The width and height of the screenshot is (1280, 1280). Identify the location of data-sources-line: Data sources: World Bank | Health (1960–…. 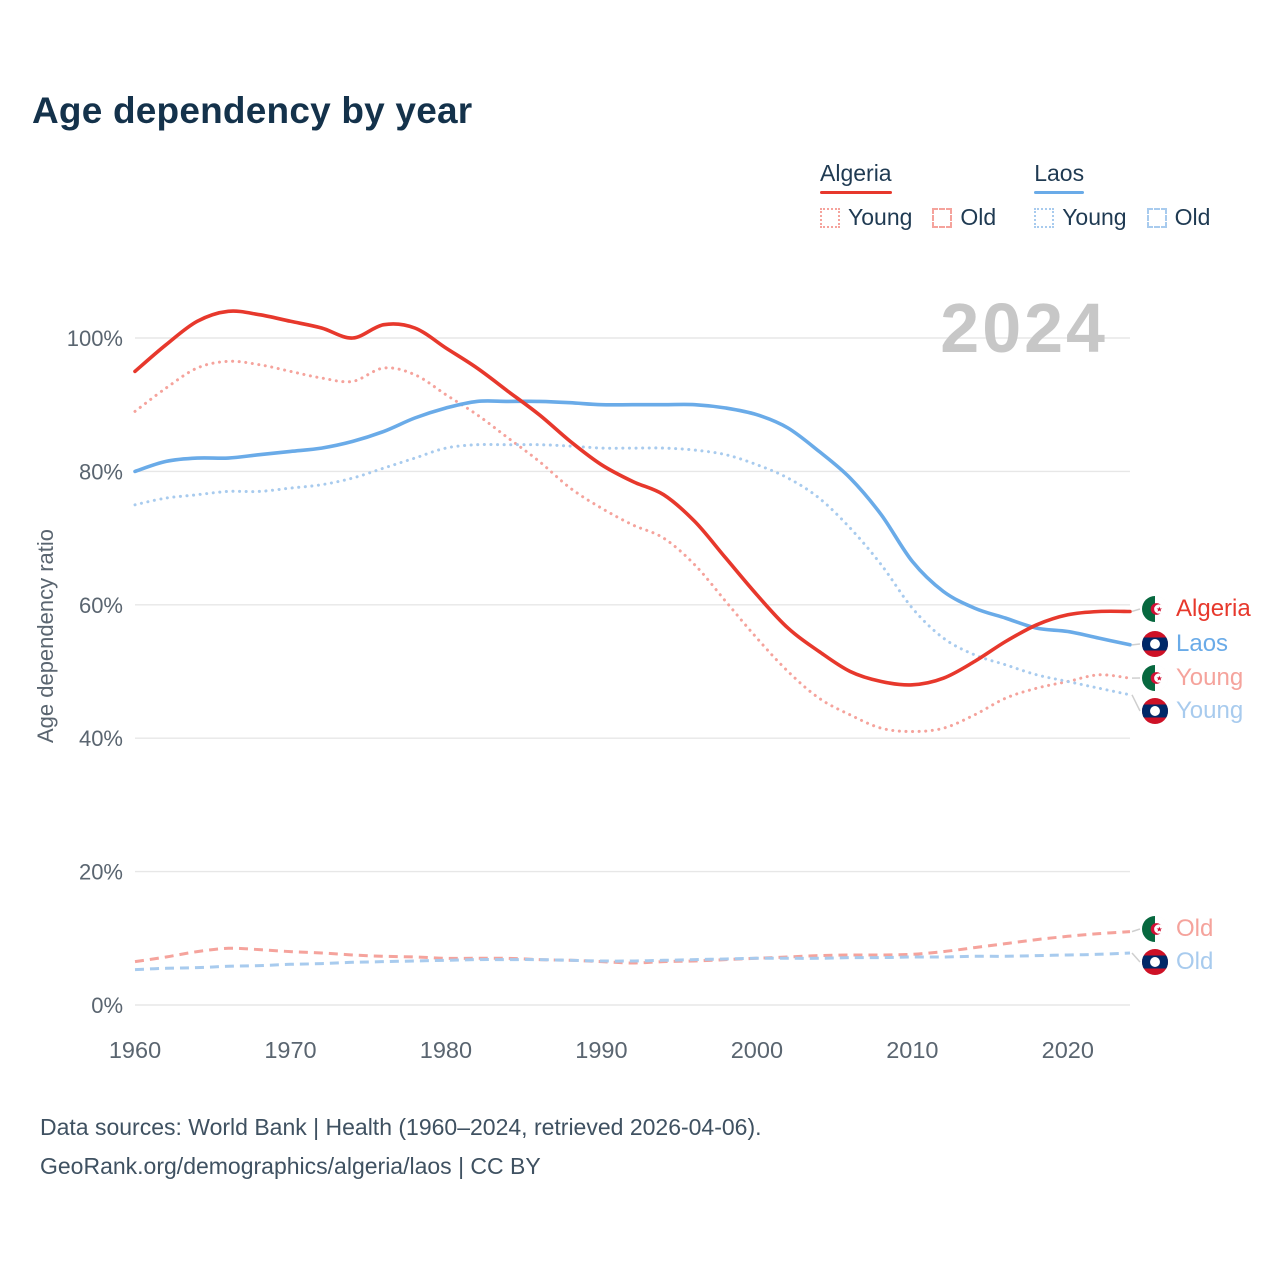
(401, 1127).